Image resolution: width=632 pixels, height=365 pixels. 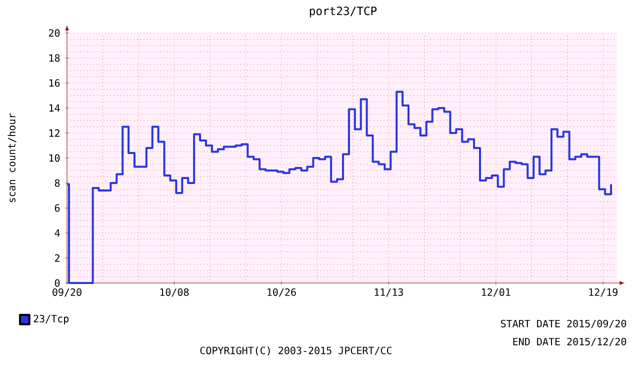 I want to click on y-tick-label: 20, so click(x=54, y=33).